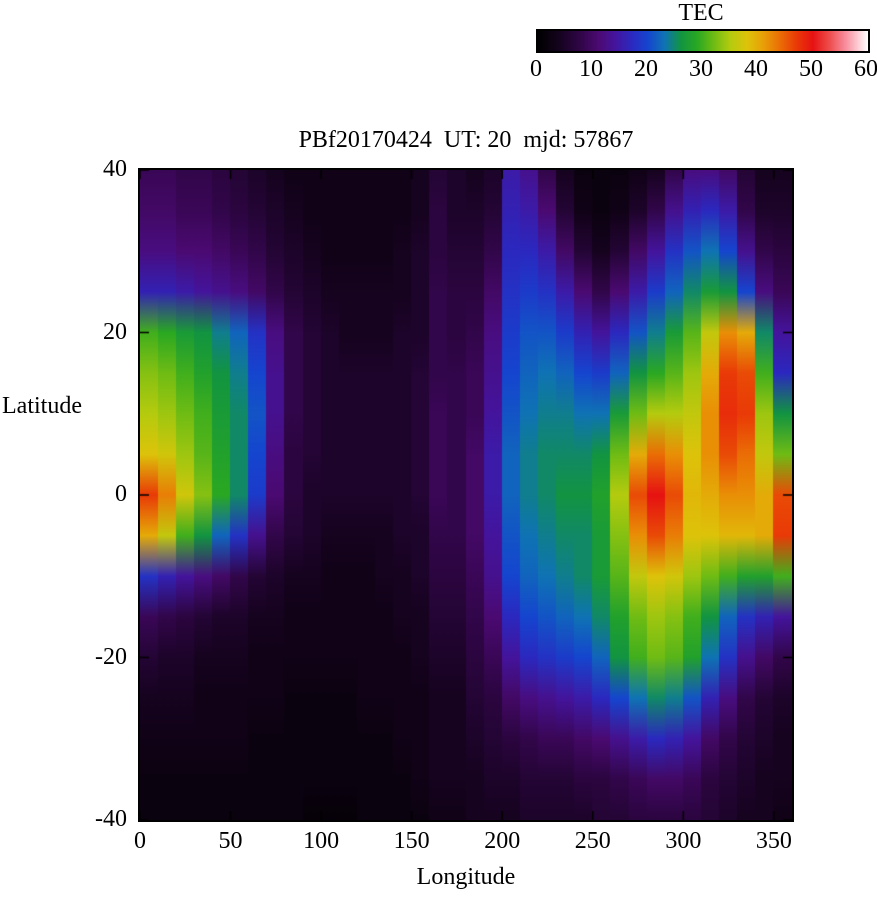  Describe the element at coordinates (111, 656) in the screenshot. I see `y-tick-label: -20` at that location.